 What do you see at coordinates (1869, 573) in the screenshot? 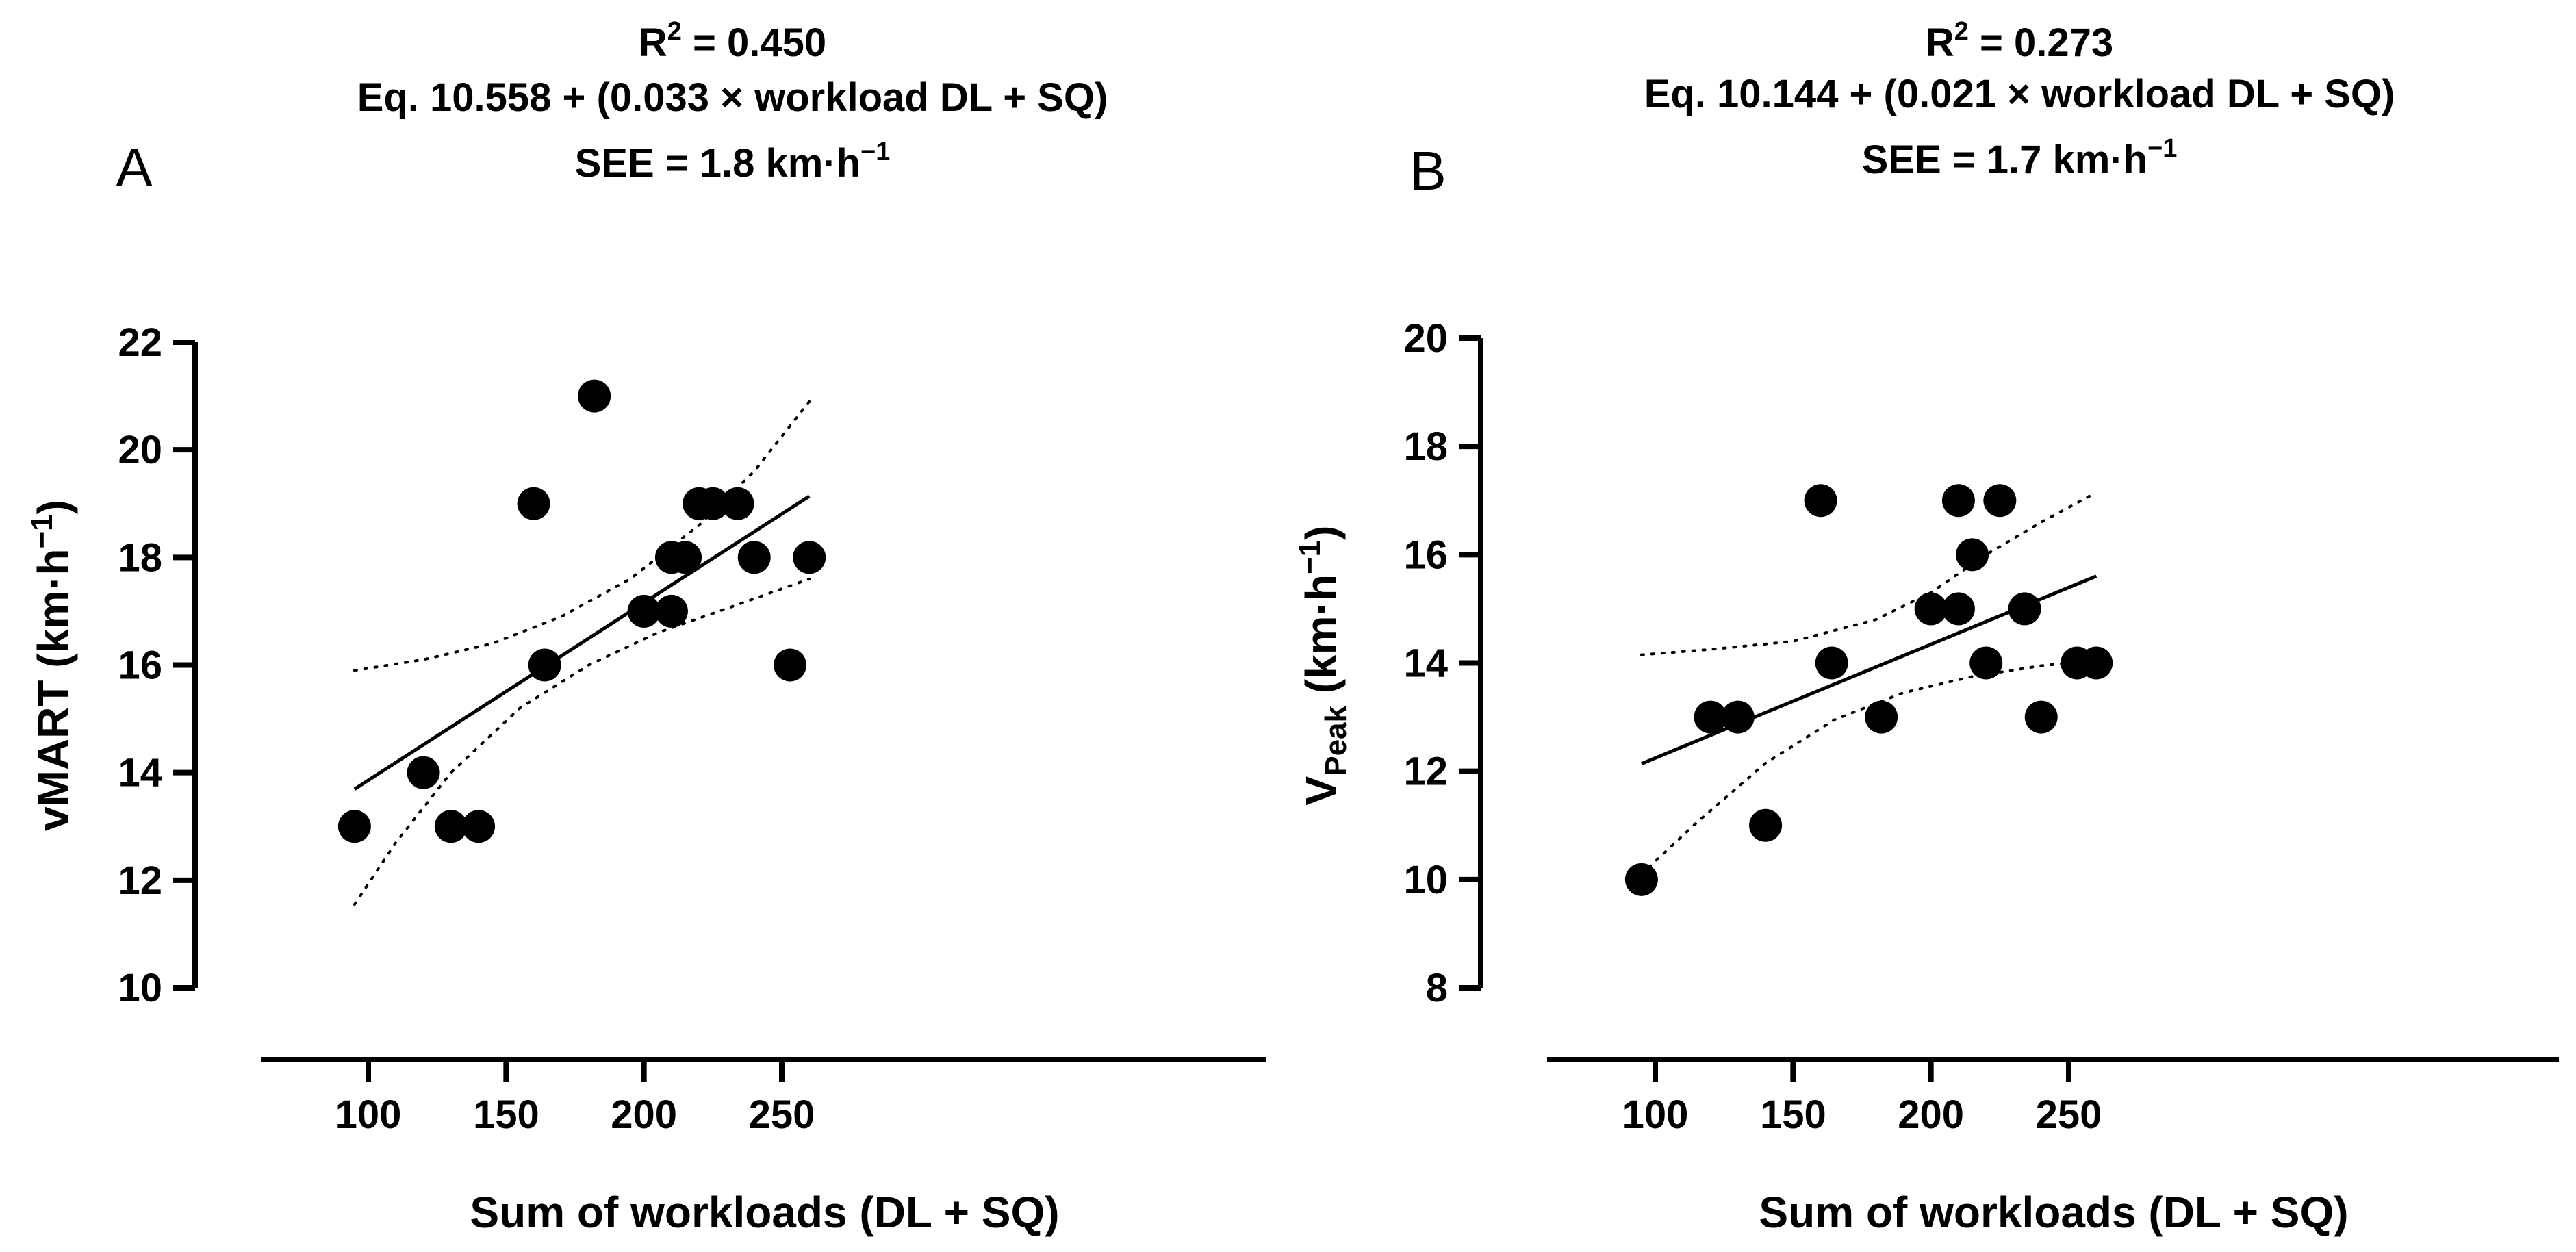
I see `panel-b-ci-upper-line` at bounding box center [1869, 573].